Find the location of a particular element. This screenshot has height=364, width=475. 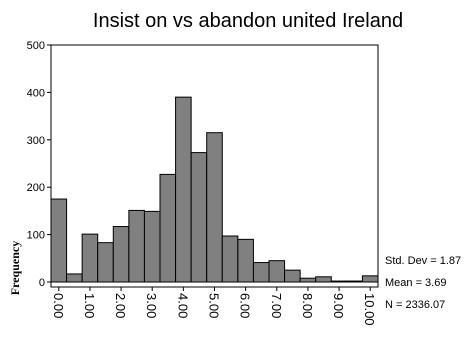

x-tick-label: 4.00 is located at coordinates (182, 305).